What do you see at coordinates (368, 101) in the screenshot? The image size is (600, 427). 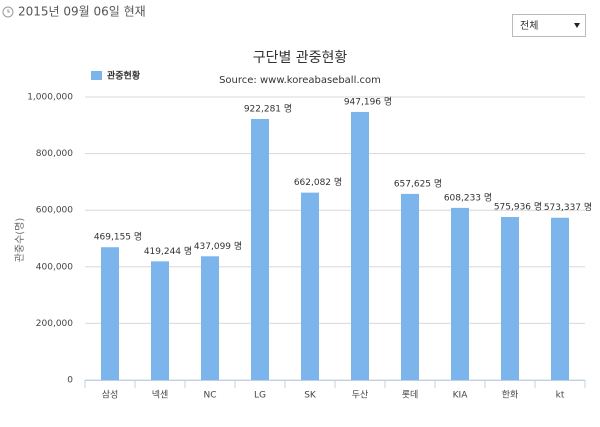 I see `value-label: 947,196 명` at bounding box center [368, 101].